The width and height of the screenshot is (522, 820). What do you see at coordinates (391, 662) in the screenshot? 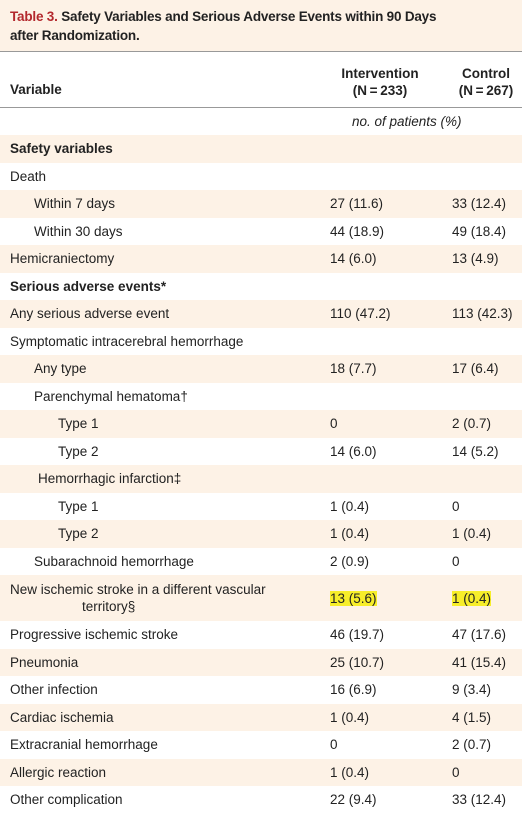
I see `value-cell: 25 (10.7)` at bounding box center [391, 662].